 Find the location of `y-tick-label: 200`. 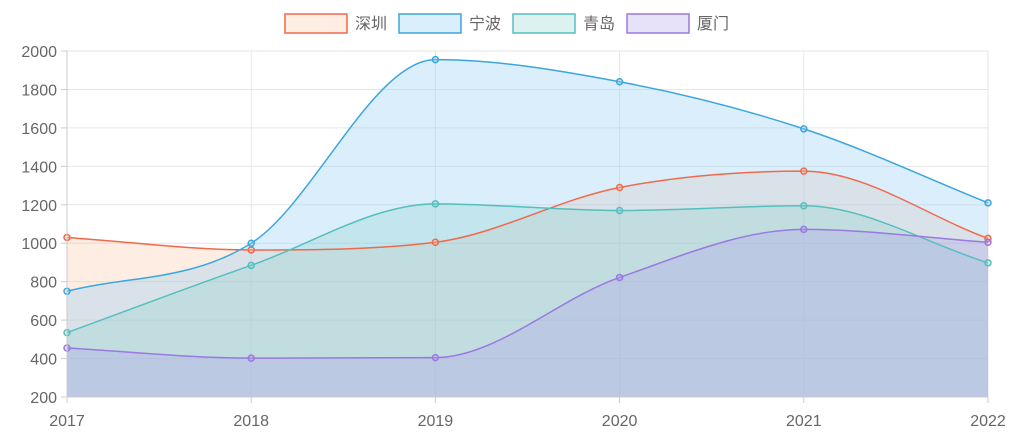

y-tick-label: 200 is located at coordinates (43, 398).